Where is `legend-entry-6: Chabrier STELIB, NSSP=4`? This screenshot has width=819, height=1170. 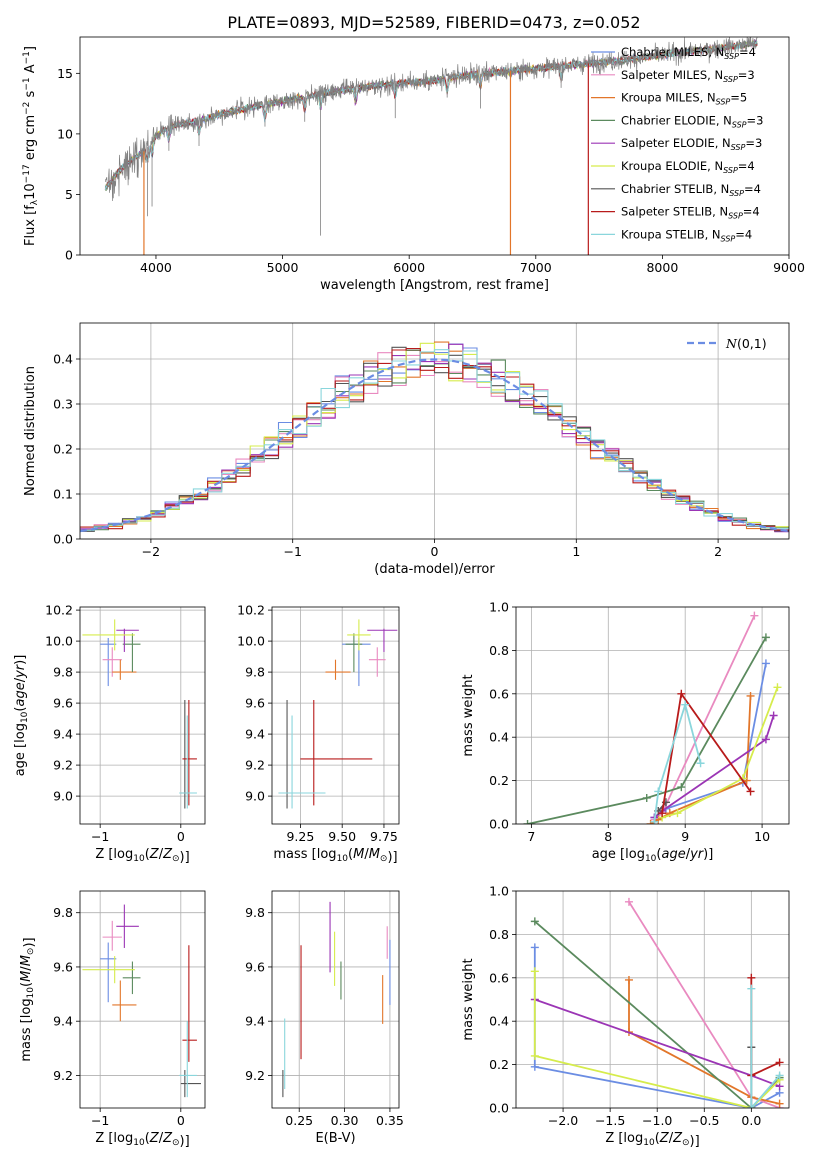 legend-entry-6: Chabrier STELIB, NSSP=4 is located at coordinates (691, 190).